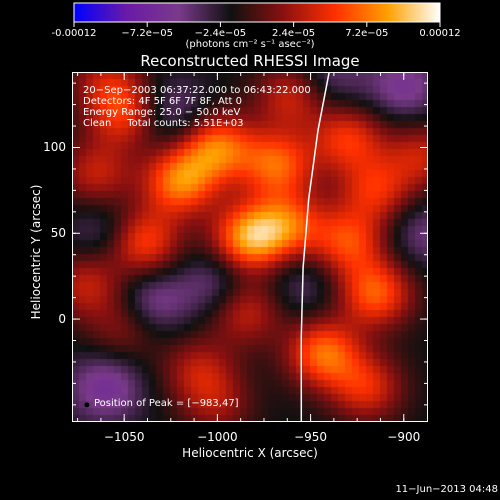  Describe the element at coordinates (124, 437) in the screenshot. I see `x-tick-label: −1050` at that location.